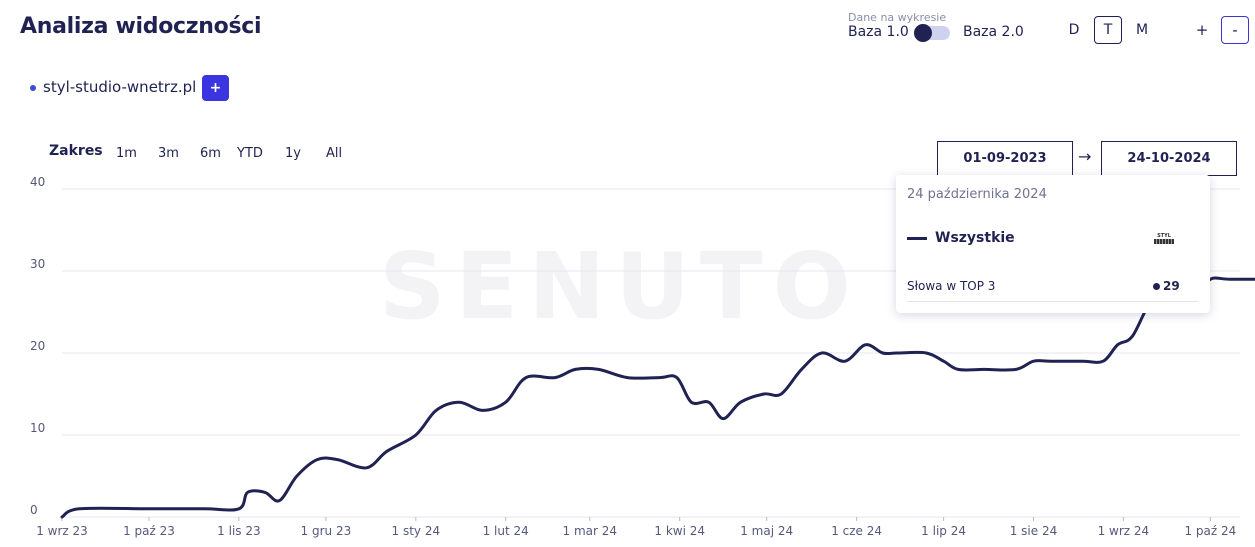 This screenshot has width=1255, height=547. What do you see at coordinates (878, 32) in the screenshot?
I see `base-1-label: Baza 1.0` at bounding box center [878, 32].